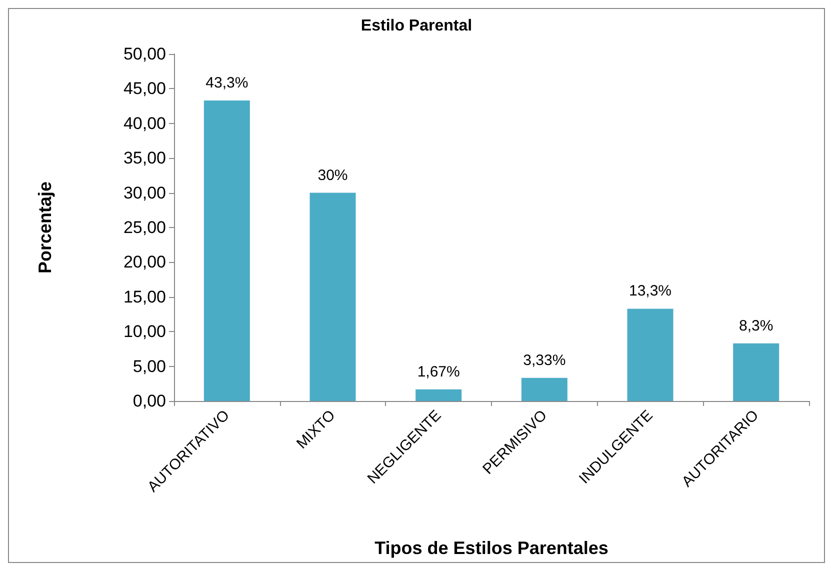 The image size is (831, 569). Describe the element at coordinates (149, 401) in the screenshot. I see `y-tick-label: 0,00` at that location.